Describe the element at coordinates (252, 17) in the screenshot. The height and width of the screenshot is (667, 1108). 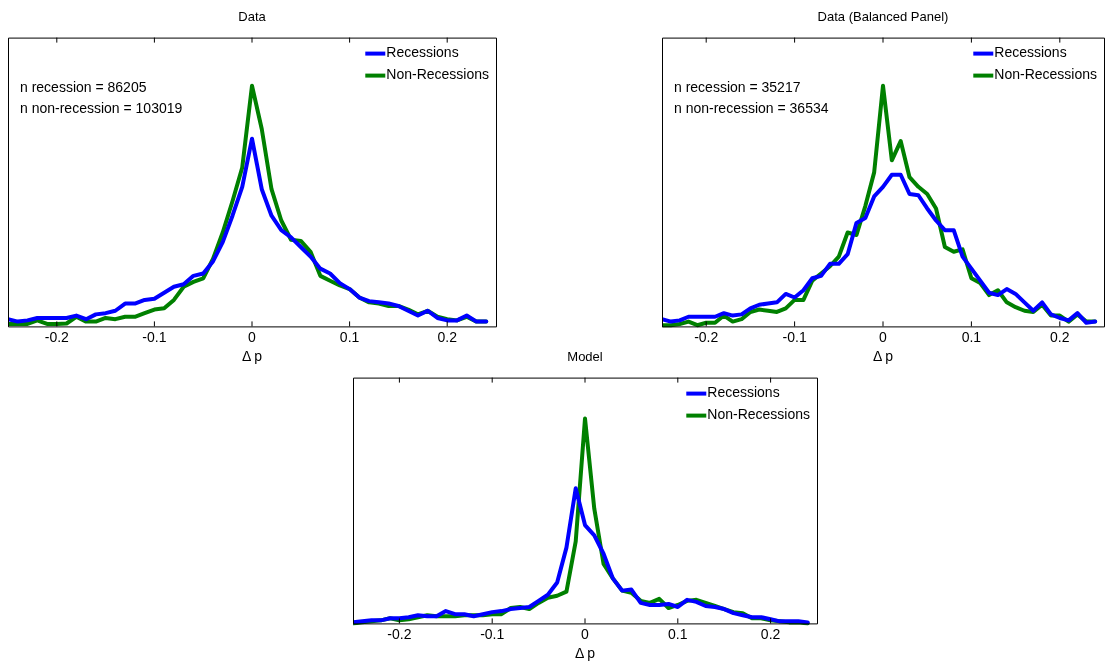
I see `chart-title: Data` at that location.